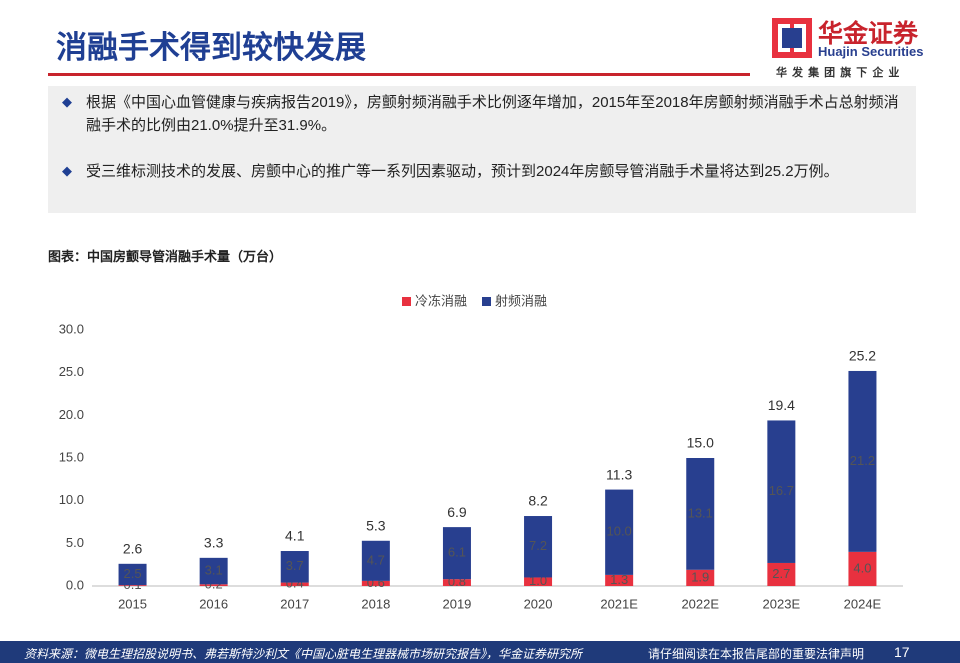 The width and height of the screenshot is (960, 663). What do you see at coordinates (165, 256) in the screenshot?
I see `chart-caption: 图表：中国房颤导管消融手术量（万台）` at bounding box center [165, 256].